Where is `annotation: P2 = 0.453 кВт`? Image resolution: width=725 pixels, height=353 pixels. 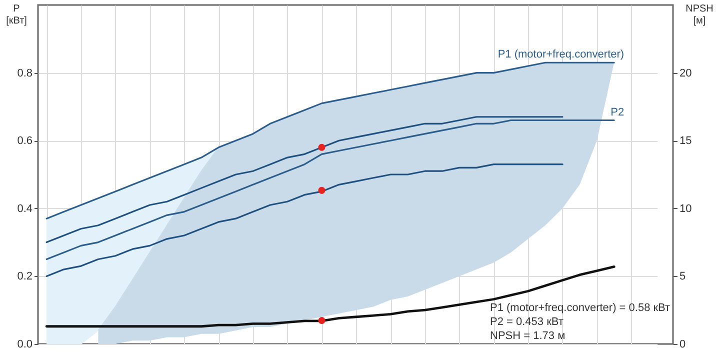
annotation: P2 = 0.453 кВт is located at coordinates (527, 322).